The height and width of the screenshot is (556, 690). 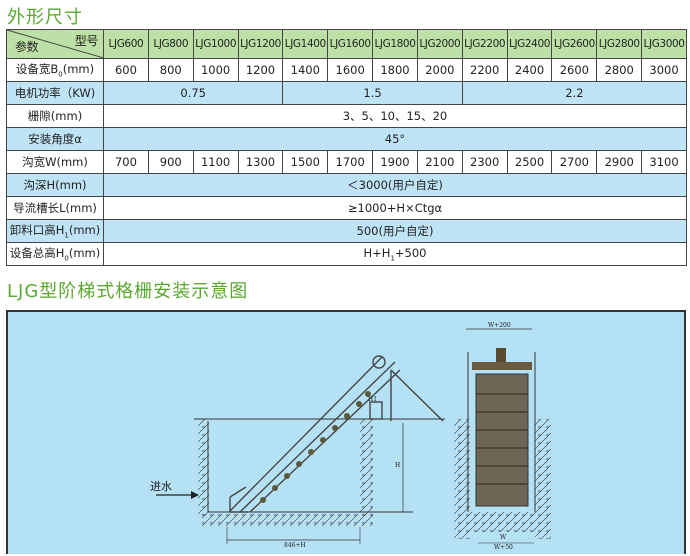 I want to click on row-discharge-height: 卸料口高H1(mm) 500(用户自定), so click(x=346, y=231).